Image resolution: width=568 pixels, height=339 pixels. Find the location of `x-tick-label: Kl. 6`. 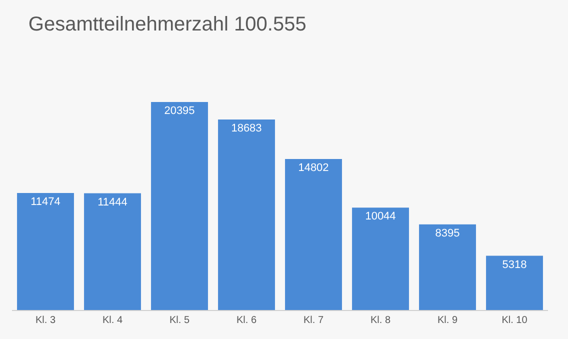

x-tick-label: Kl. 6 is located at coordinates (246, 320).